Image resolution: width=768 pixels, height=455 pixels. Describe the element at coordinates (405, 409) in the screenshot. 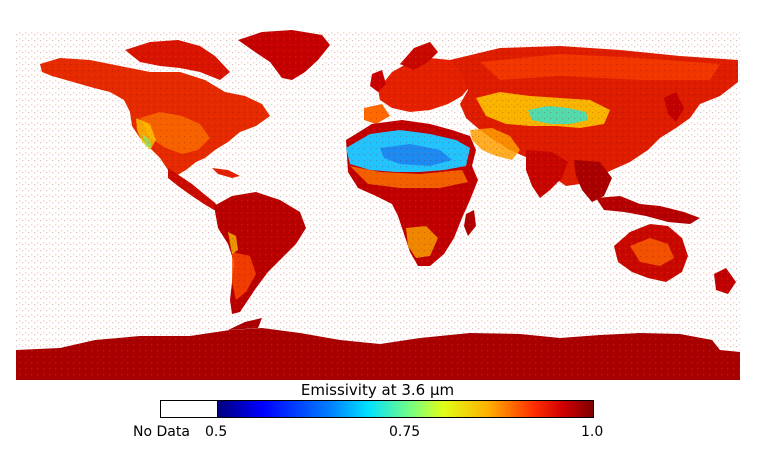

I see `colorbar-gradient` at that location.